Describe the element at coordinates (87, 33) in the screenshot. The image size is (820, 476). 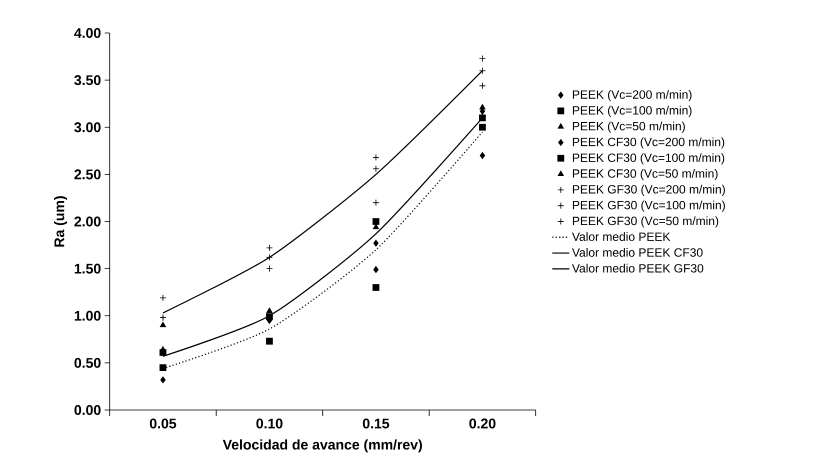
I see `y-tick-label: 4.00` at that location.